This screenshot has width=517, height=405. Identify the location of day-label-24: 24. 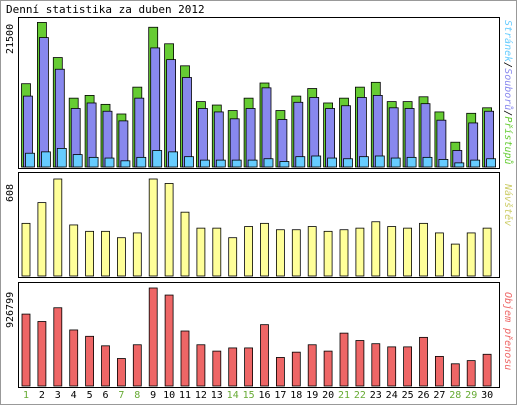
(392, 395).